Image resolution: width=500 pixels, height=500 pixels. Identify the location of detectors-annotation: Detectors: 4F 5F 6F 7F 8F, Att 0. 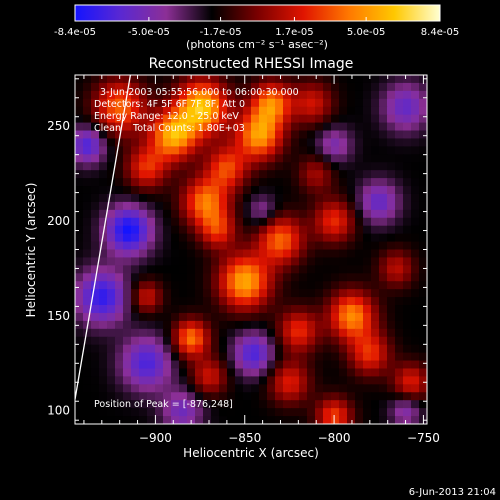
(169, 104).